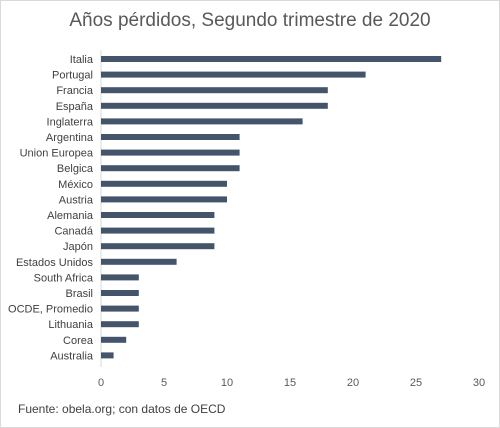 This screenshot has height=428, width=500. What do you see at coordinates (250, 20) in the screenshot?
I see `chart-title: Años pérdidos, Segundo trimestre de 2020` at bounding box center [250, 20].